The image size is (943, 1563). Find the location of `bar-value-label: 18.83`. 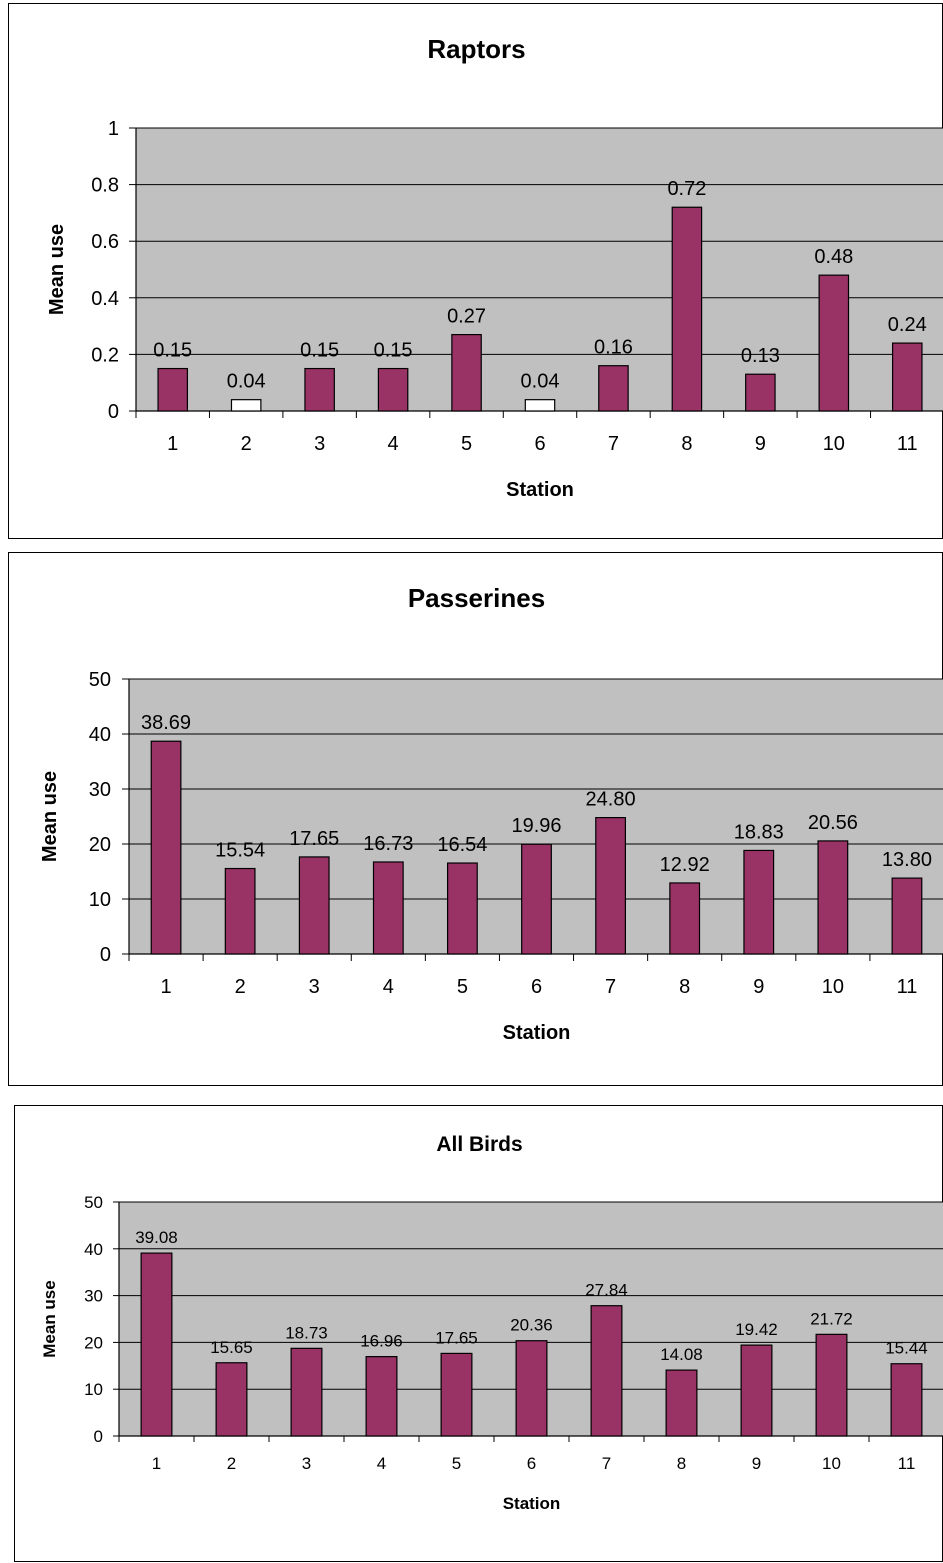

bar-value-label: 18.83 is located at coordinates (759, 832).